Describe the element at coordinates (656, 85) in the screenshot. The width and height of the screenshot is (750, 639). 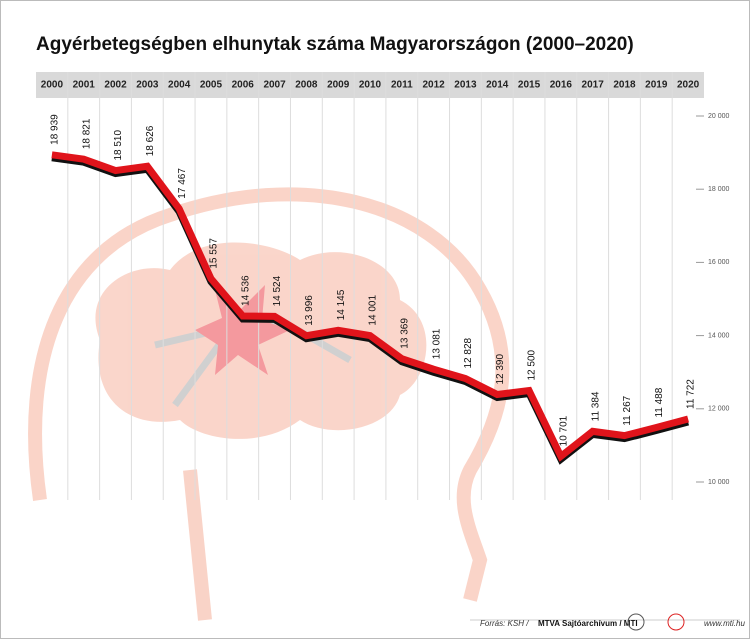
I see `x-tick-label: 2019` at that location.